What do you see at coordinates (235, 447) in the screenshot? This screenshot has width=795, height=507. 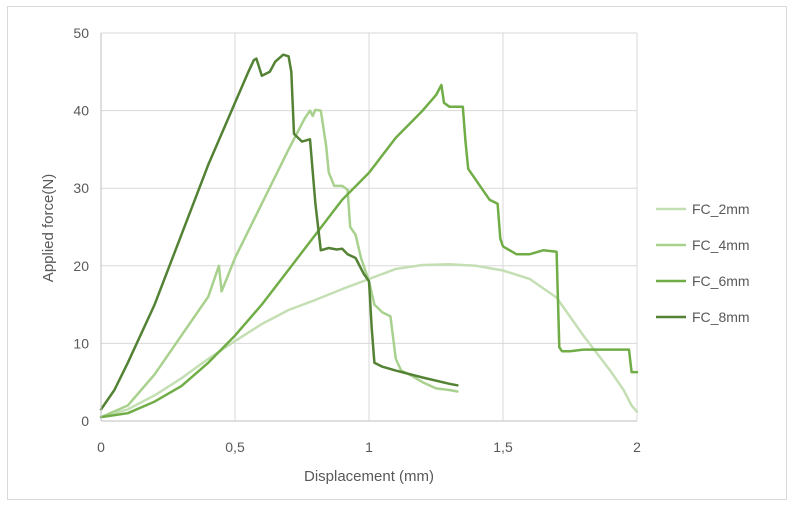 I see `x-tick-label: 0,5` at bounding box center [235, 447].